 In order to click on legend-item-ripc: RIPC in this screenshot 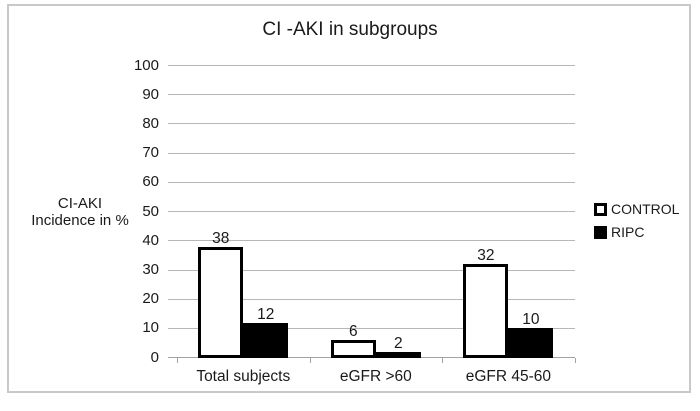, I will do `click(636, 232)`.